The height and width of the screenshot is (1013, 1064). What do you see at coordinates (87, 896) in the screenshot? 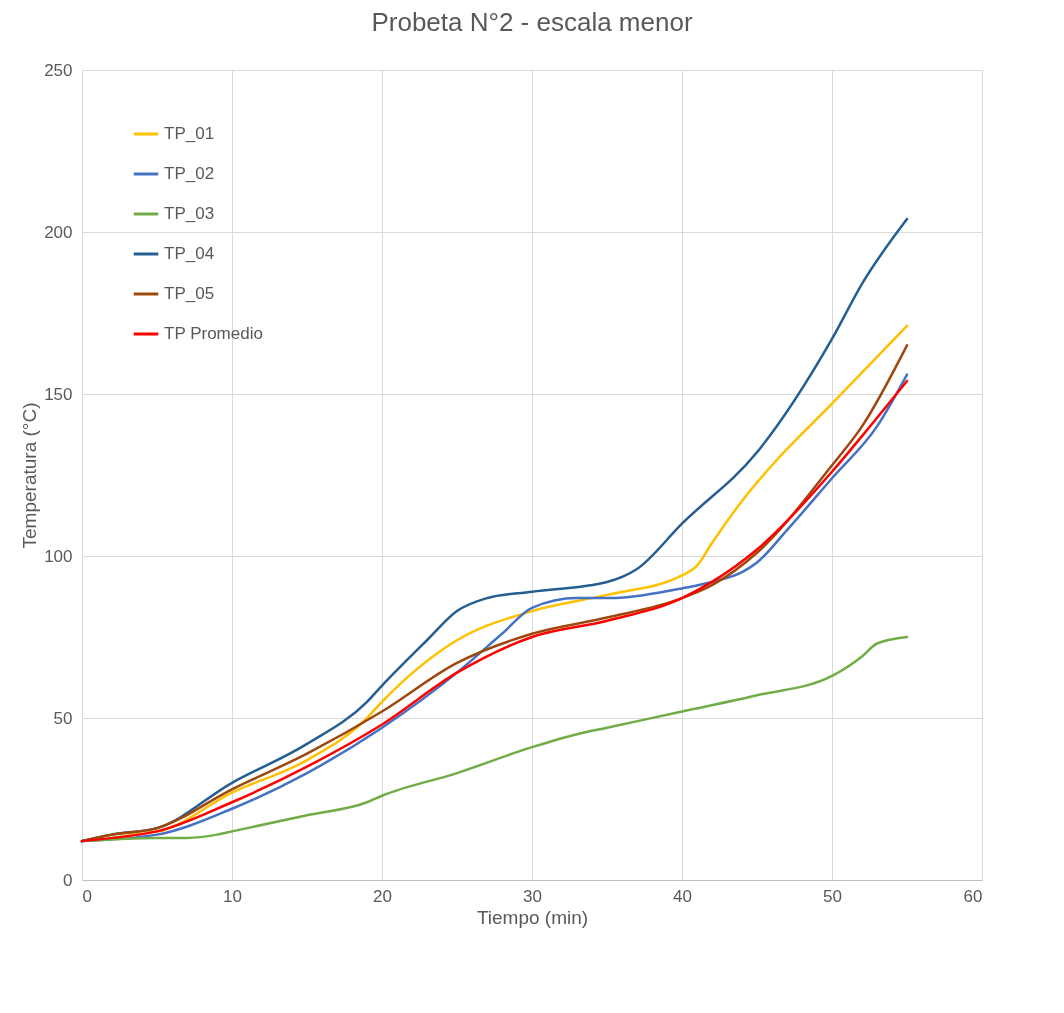
I see `x-tick-label: 0` at bounding box center [87, 896].